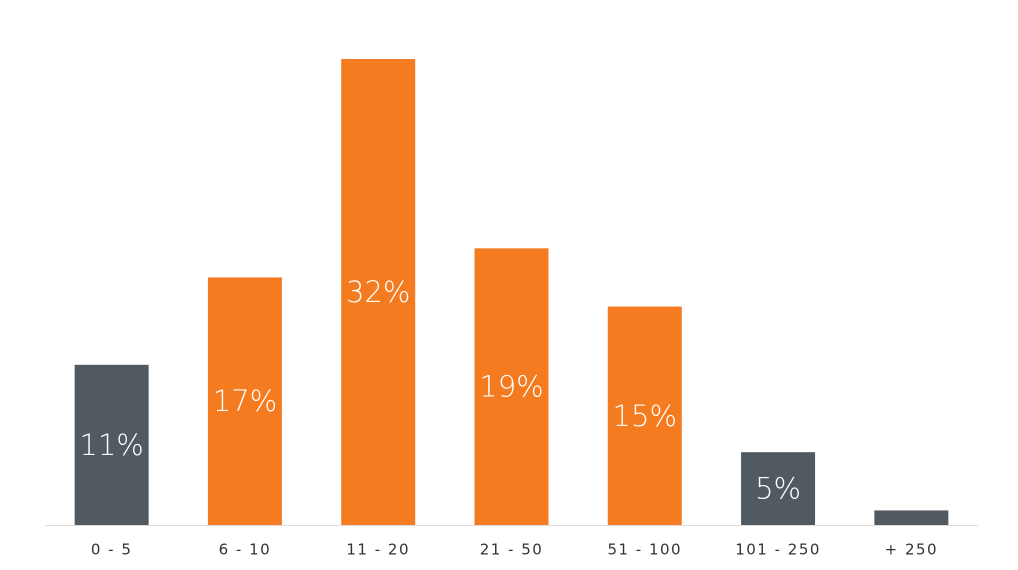 This screenshot has width=1018, height=570. I want to click on value-label: 17%, so click(245, 401).